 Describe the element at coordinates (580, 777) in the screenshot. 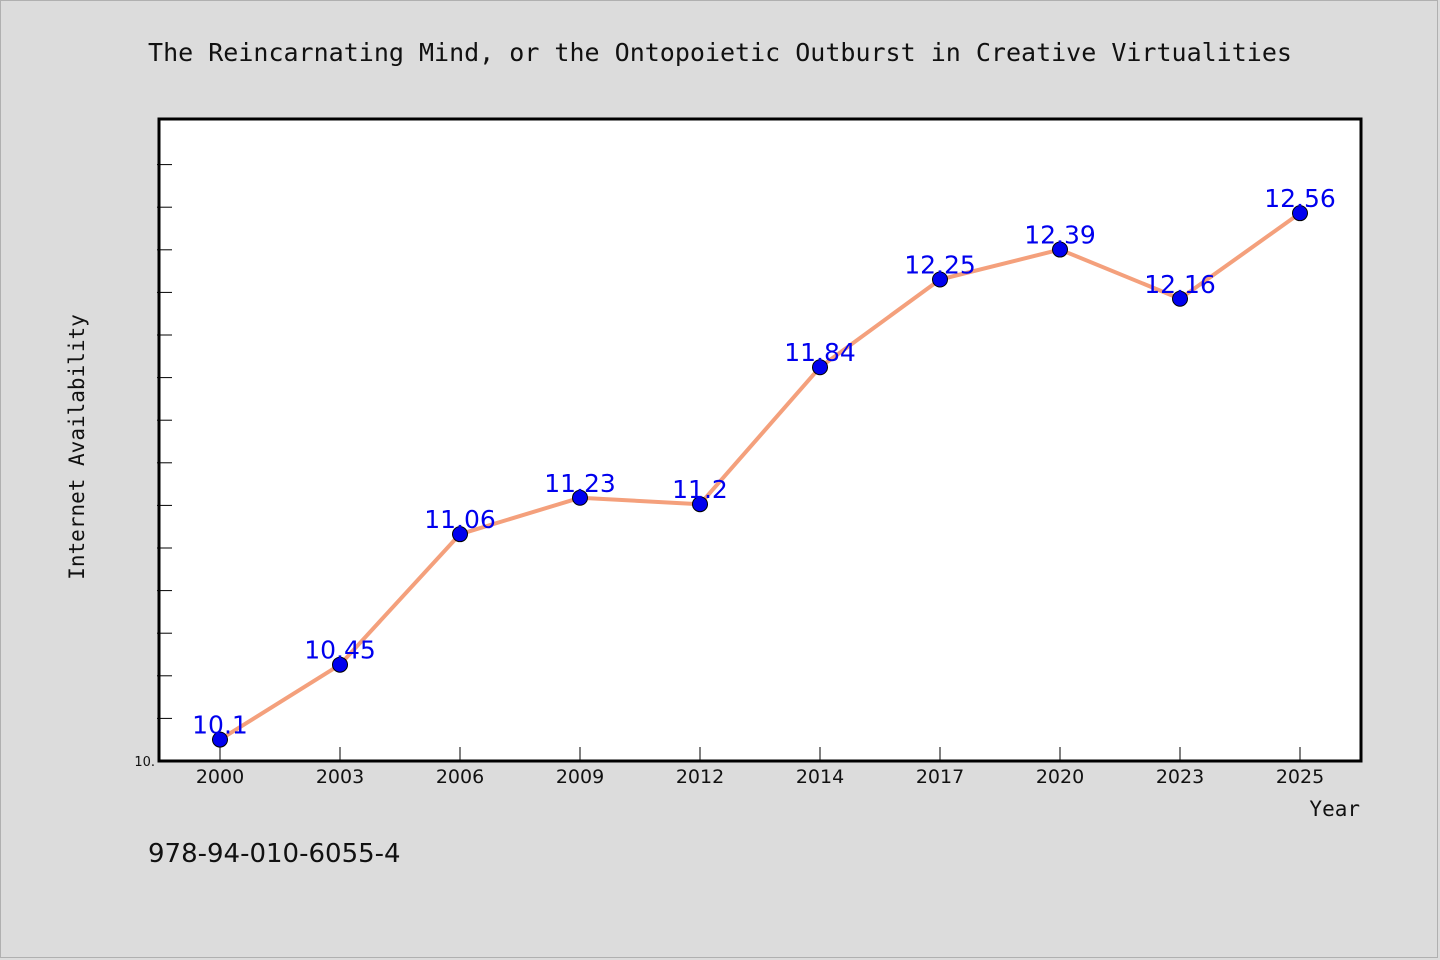

I see `x-tick-label: 2009` at that location.